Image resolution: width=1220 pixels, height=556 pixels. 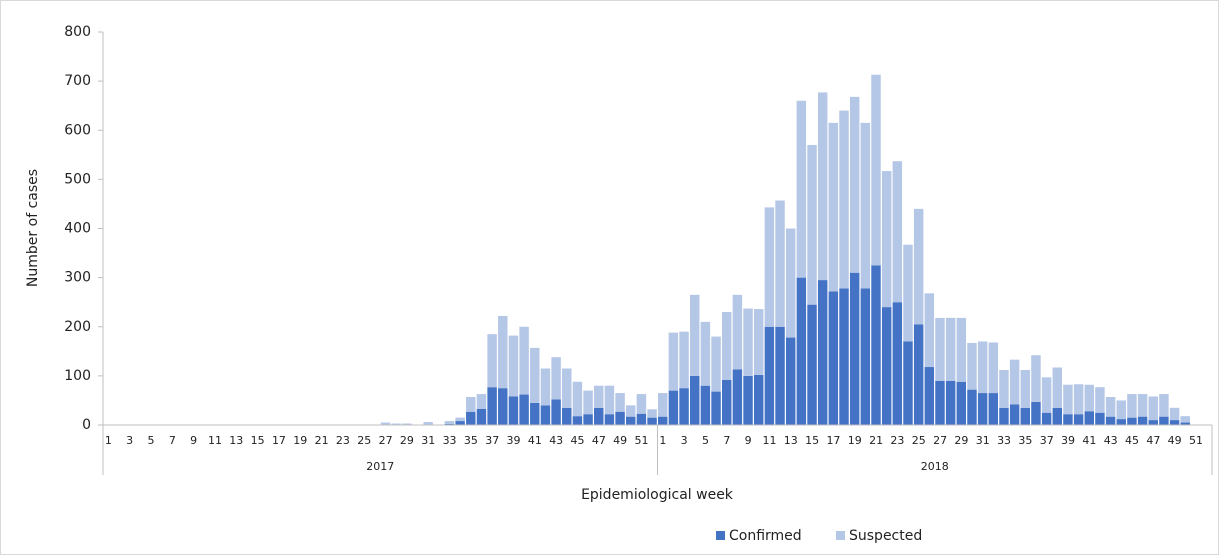 What do you see at coordinates (833, 440) in the screenshot?
I see `x-tick-label: 17` at bounding box center [833, 440].